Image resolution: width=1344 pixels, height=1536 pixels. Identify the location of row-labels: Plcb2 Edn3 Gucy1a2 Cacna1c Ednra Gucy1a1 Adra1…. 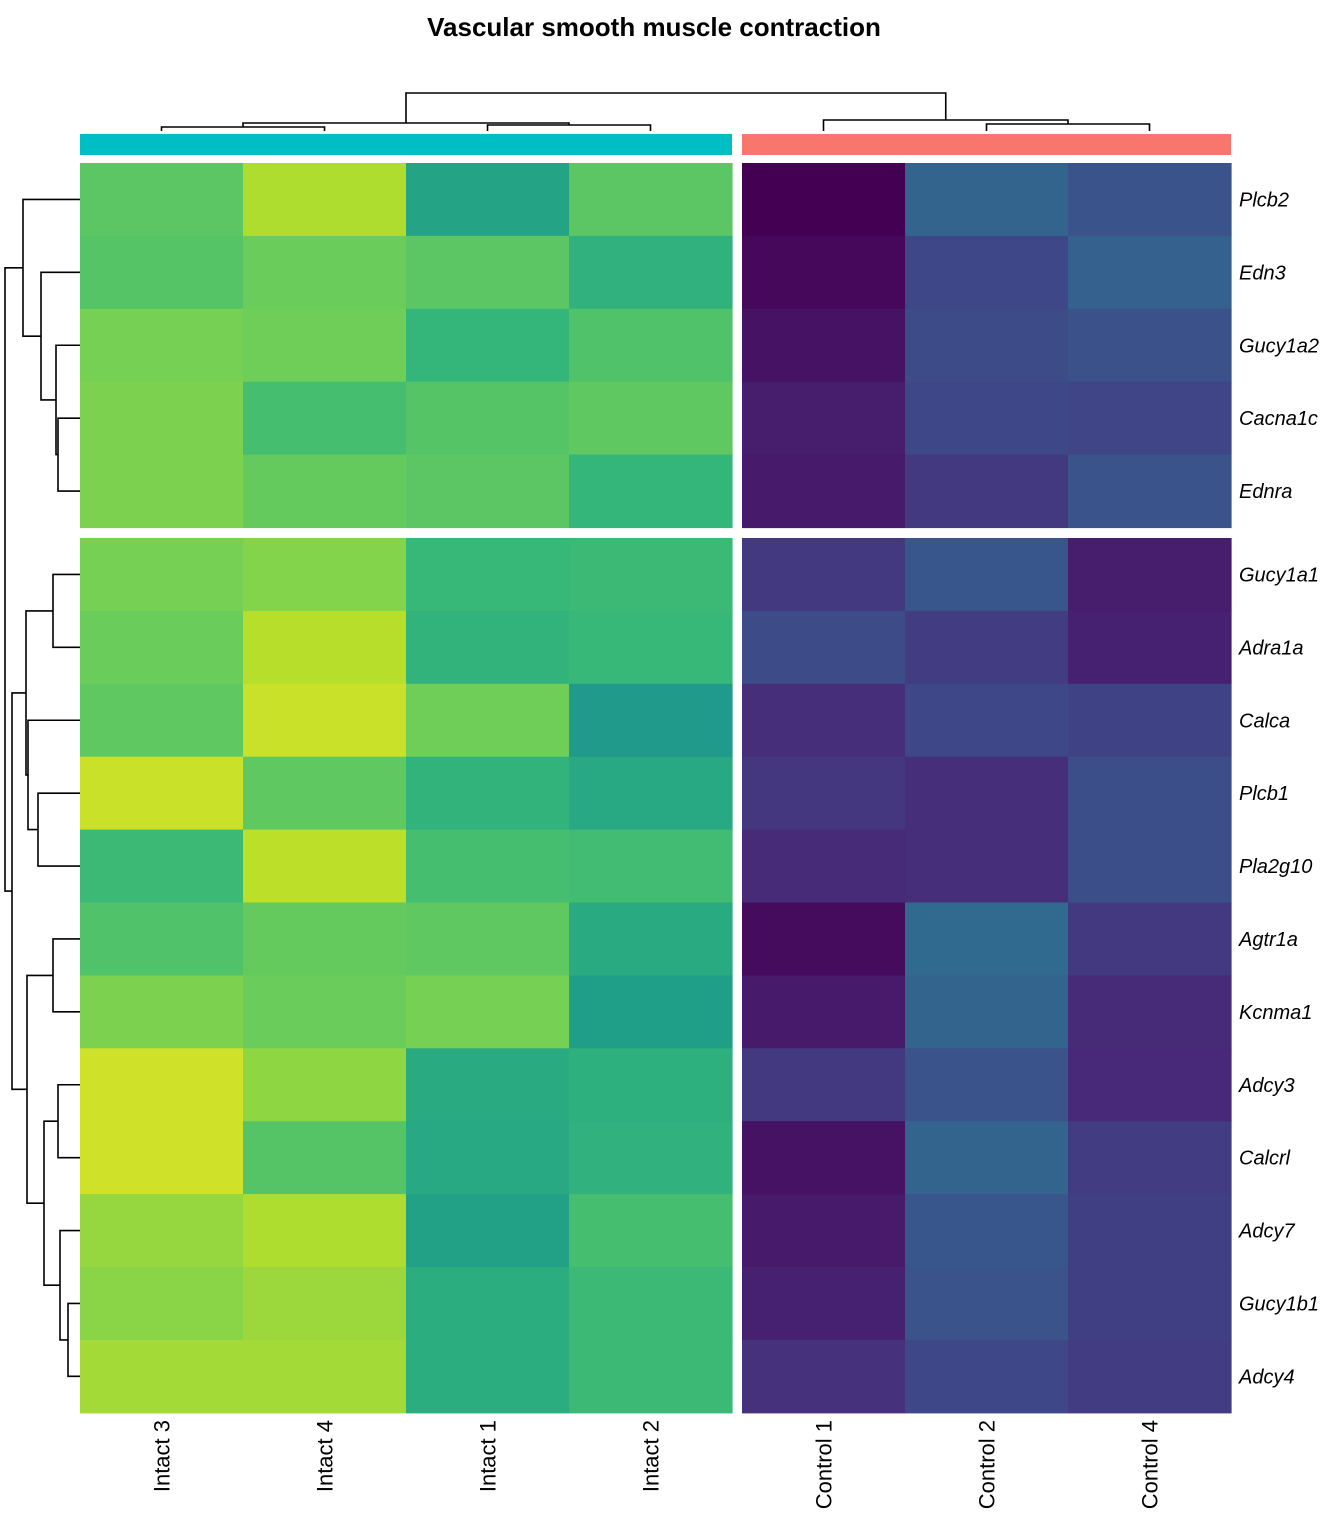
(1278, 788).